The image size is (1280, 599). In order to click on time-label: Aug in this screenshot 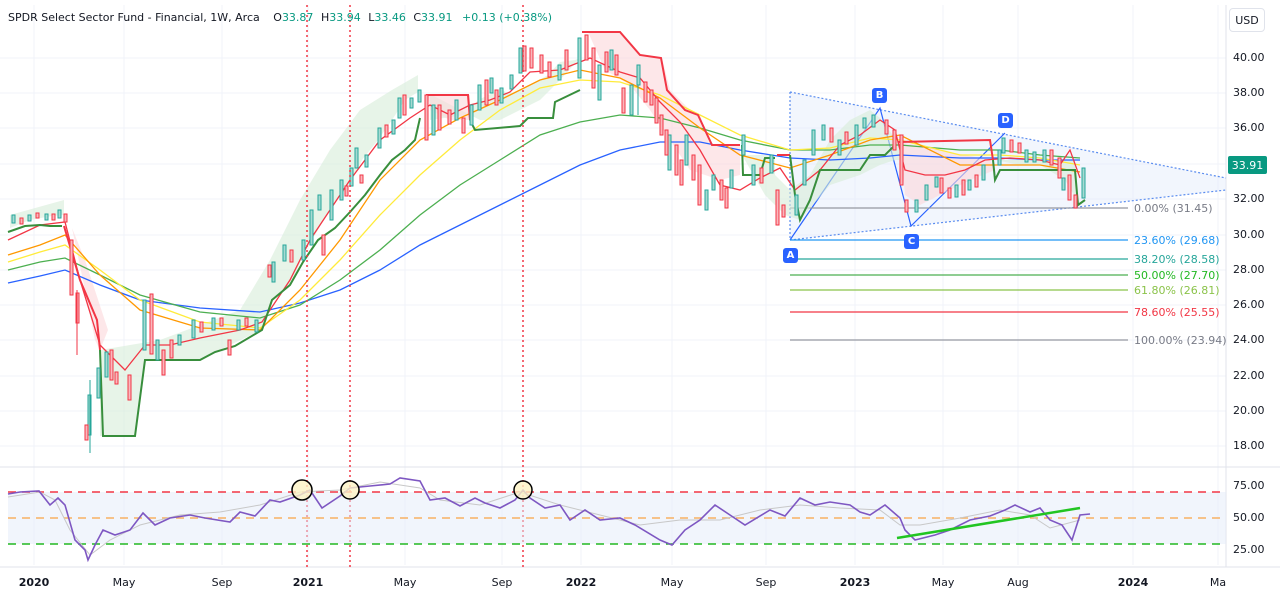, I will do `click(1018, 582)`.